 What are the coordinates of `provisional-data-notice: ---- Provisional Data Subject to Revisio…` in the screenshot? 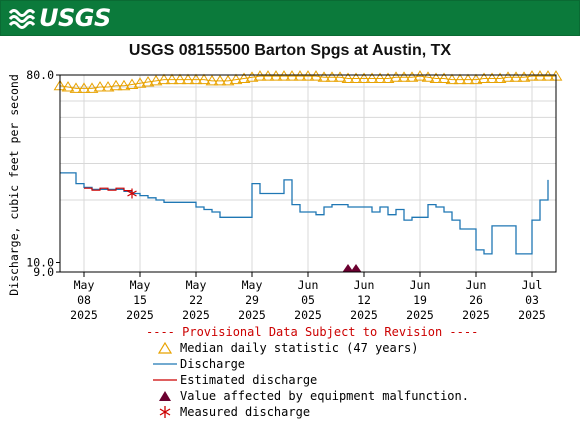 It's located at (312, 332).